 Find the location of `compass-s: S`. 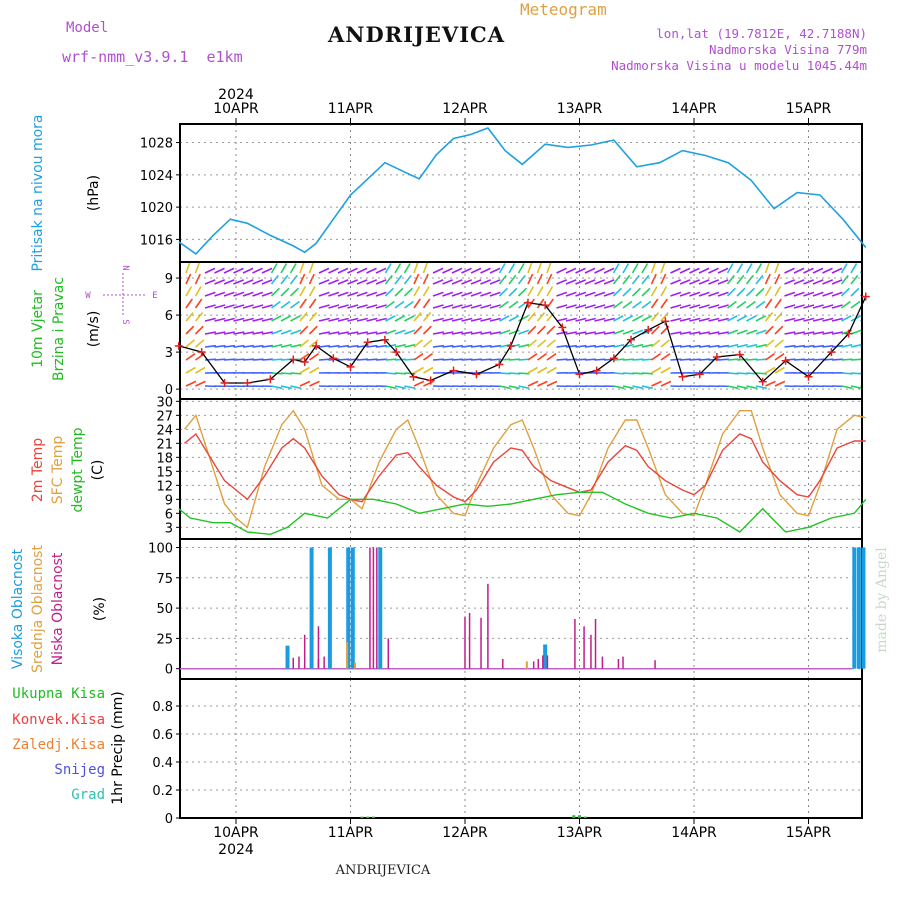

compass-s: S is located at coordinates (125, 321).